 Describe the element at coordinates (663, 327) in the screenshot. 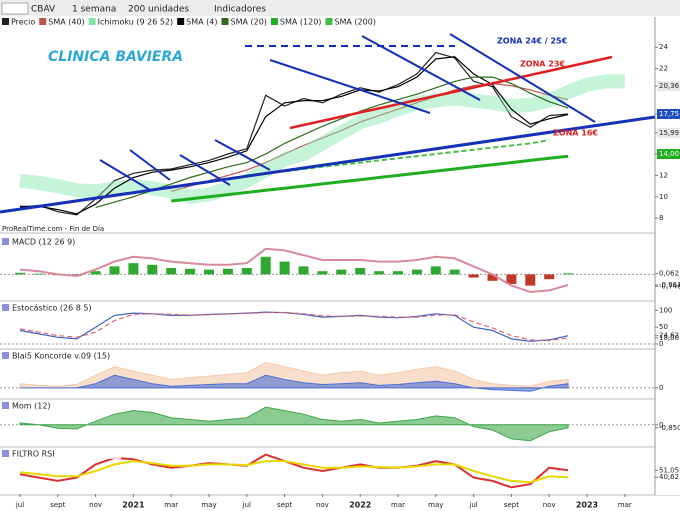

I see `y-tick-label: 50` at that location.